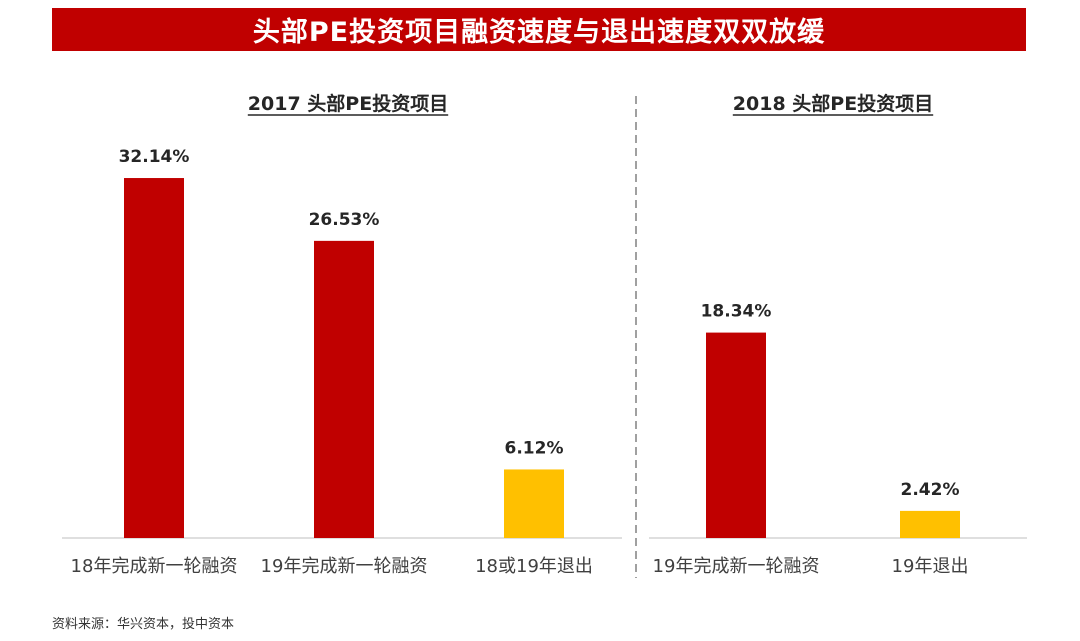  Describe the element at coordinates (534, 448) in the screenshot. I see `data-label-1-3: 6.12%` at that location.